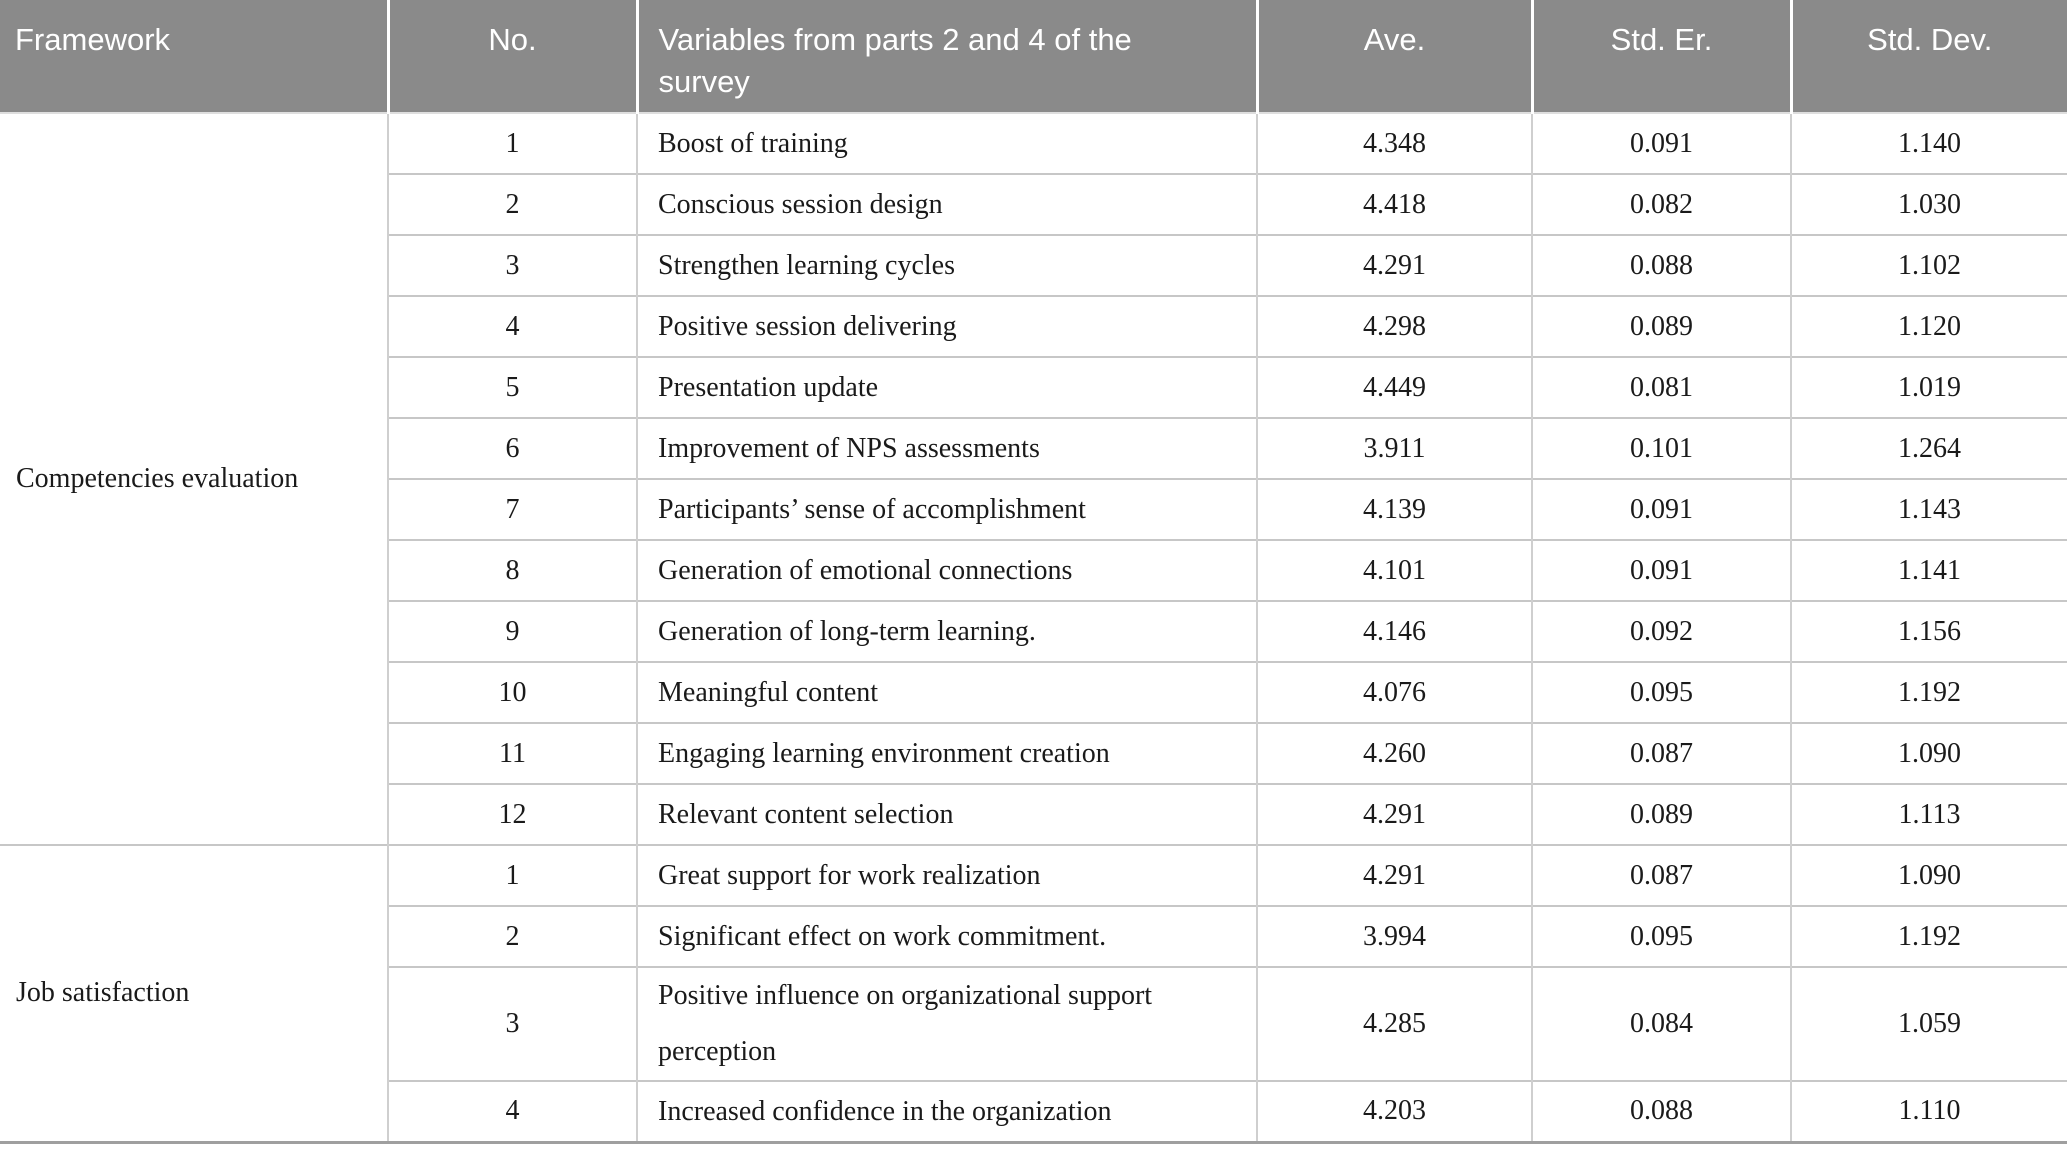  Describe the element at coordinates (512, 509) in the screenshot. I see `row-number-cell: 7` at that location.